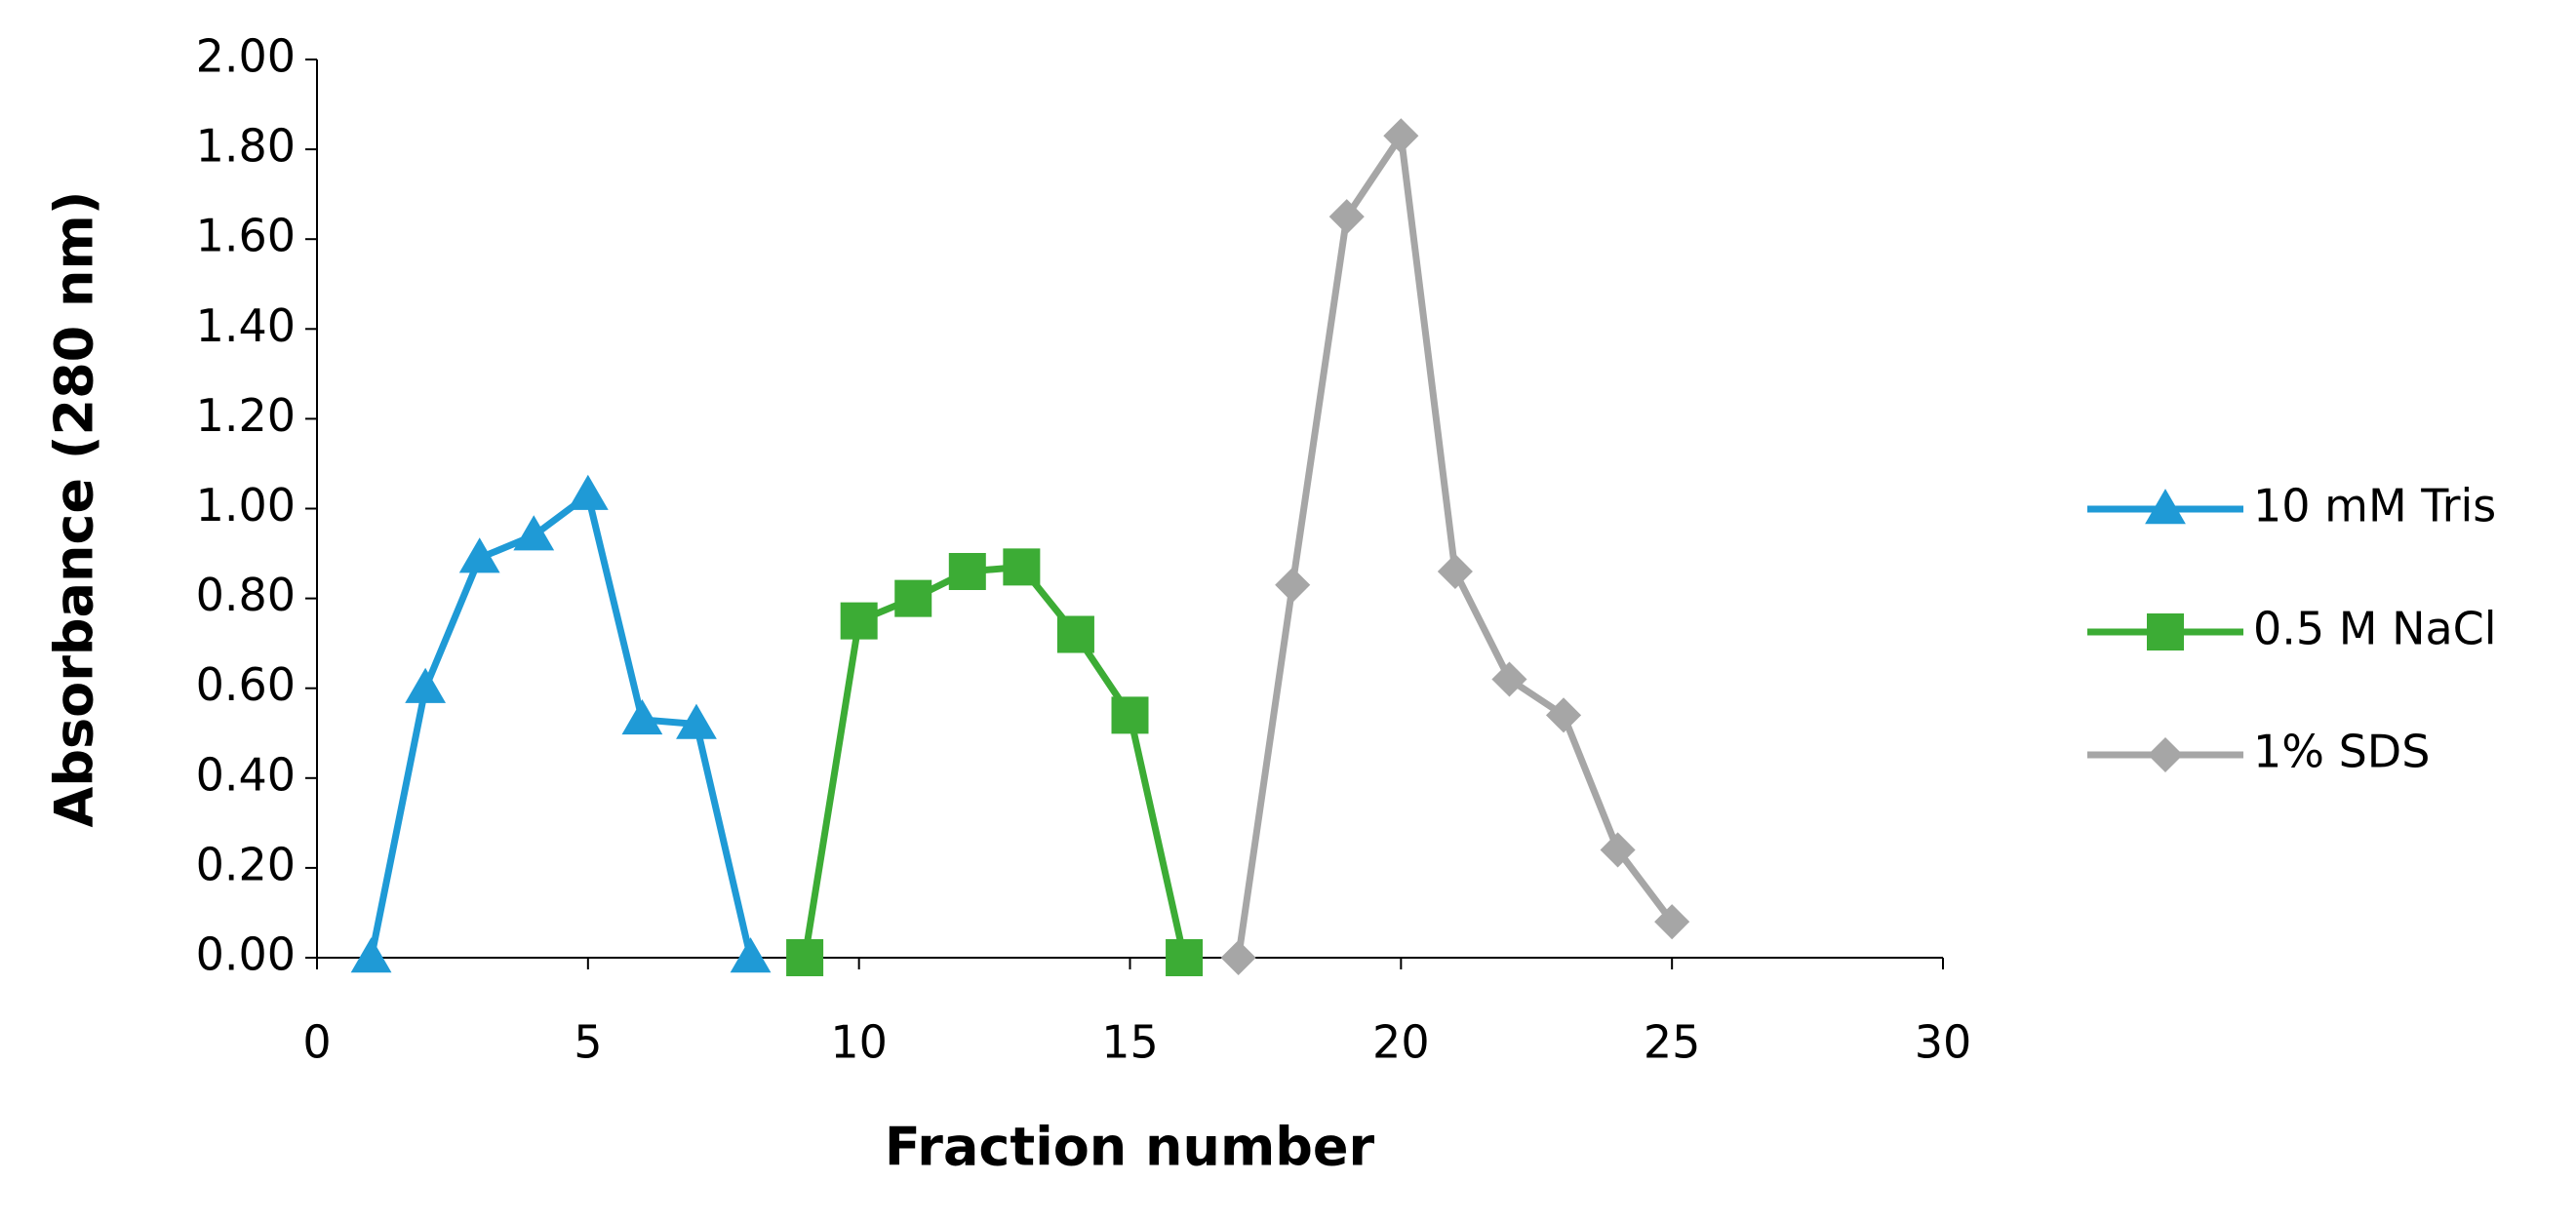 This screenshot has height=1222, width=2576. Describe the element at coordinates (1672, 1042) in the screenshot. I see `x-tick-label: 25` at that location.